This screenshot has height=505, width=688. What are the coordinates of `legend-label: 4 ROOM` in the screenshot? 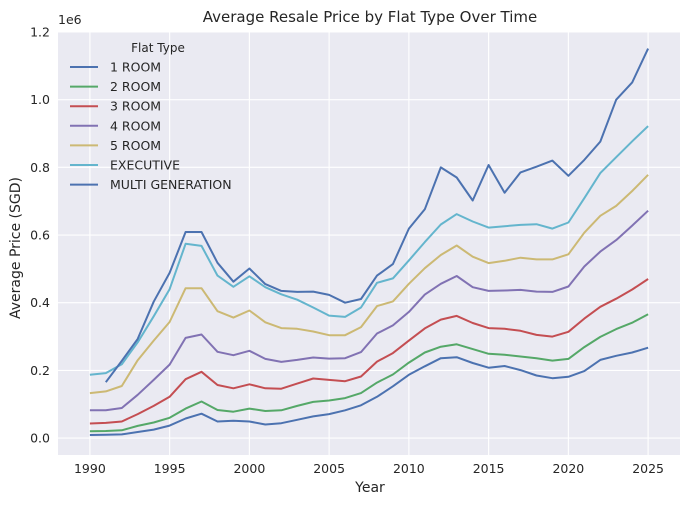 It's located at (135, 125).